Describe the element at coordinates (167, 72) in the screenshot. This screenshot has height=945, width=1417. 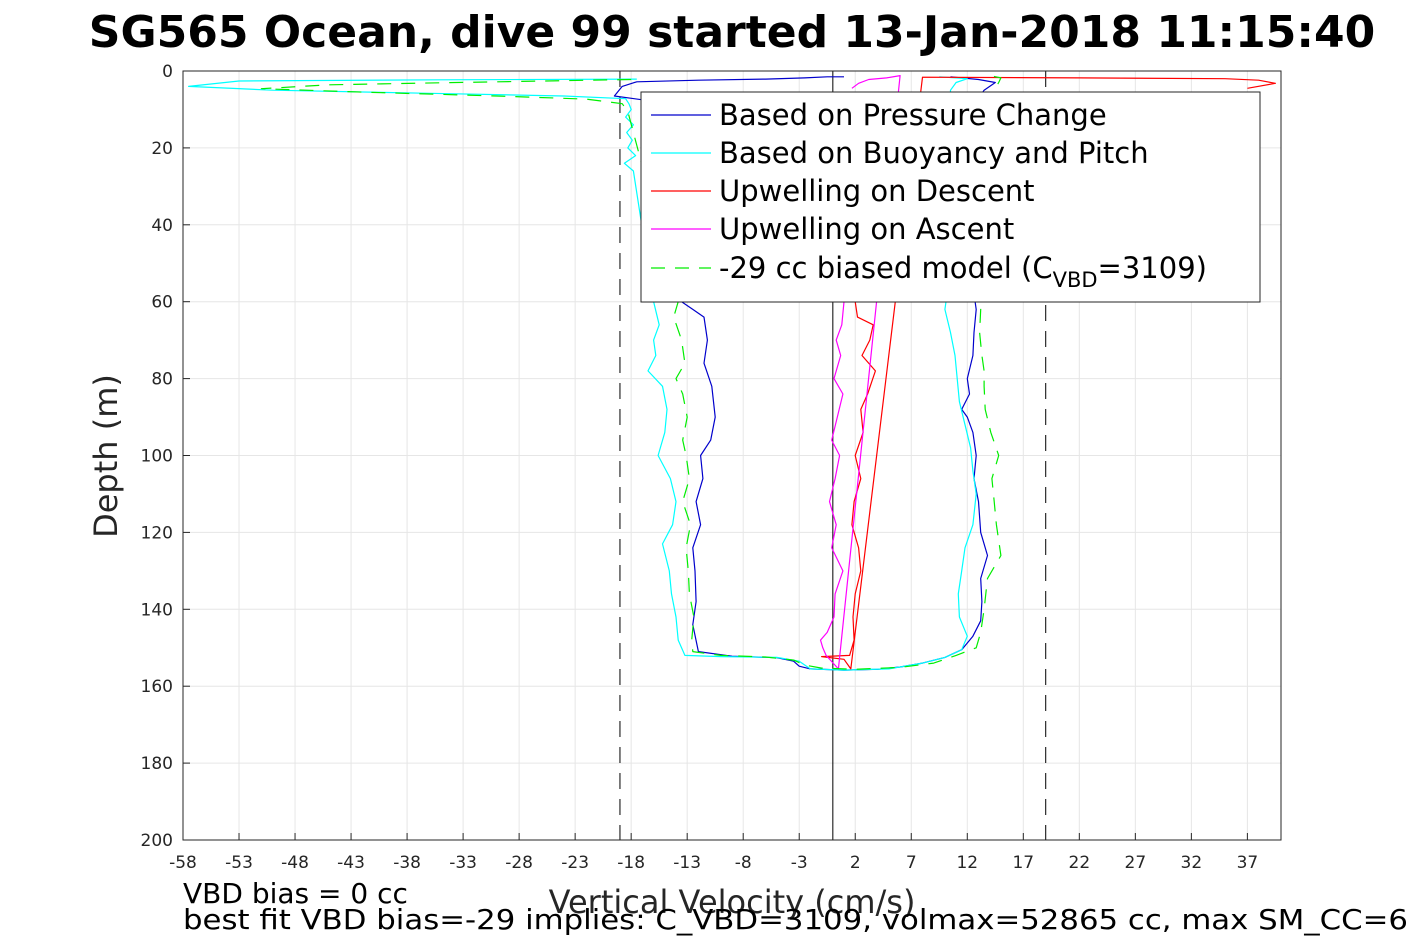
I see `y-tick-label: 0` at that location.